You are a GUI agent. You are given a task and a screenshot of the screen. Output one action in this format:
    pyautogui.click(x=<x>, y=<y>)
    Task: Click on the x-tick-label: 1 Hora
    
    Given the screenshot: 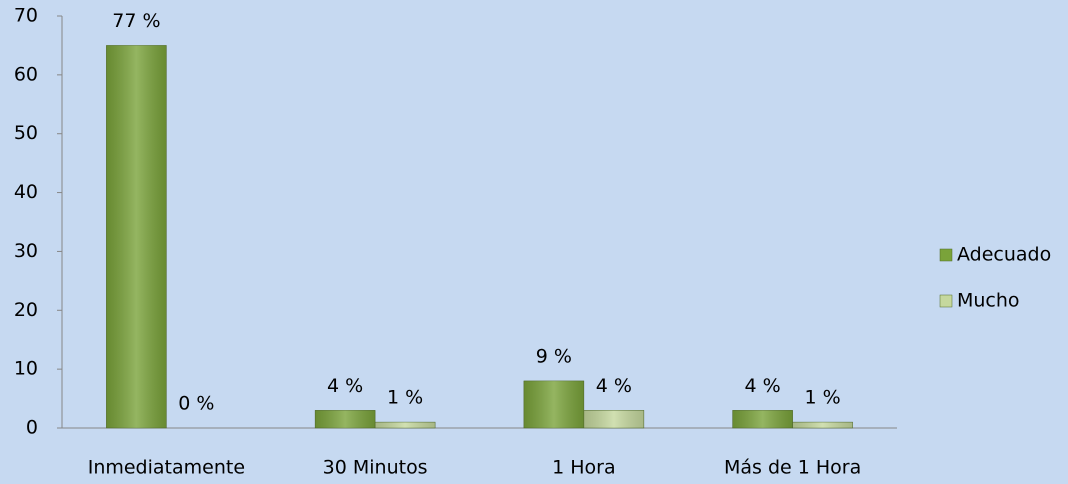 What is the action you would take?
    pyautogui.click(x=584, y=468)
    